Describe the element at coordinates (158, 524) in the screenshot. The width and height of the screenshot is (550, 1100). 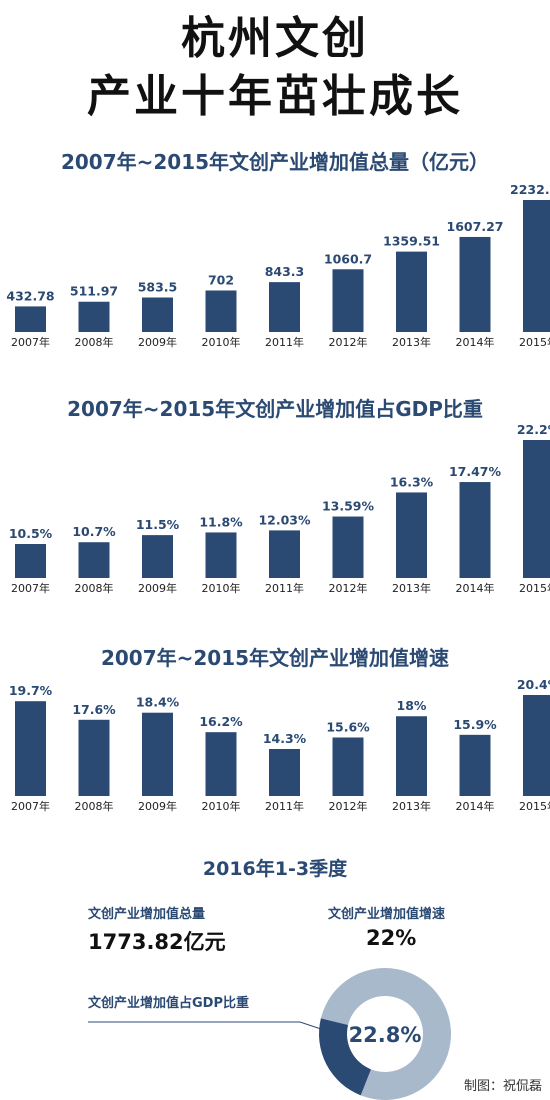
I see `data-label-2: 11.5%` at that location.